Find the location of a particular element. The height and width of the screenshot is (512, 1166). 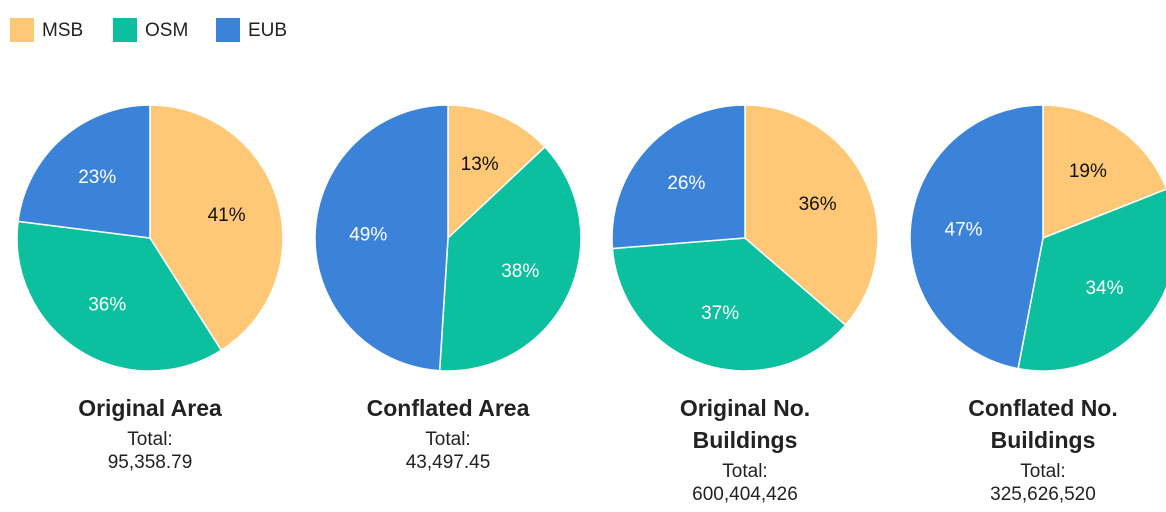

legend-label: OSM is located at coordinates (166, 30).